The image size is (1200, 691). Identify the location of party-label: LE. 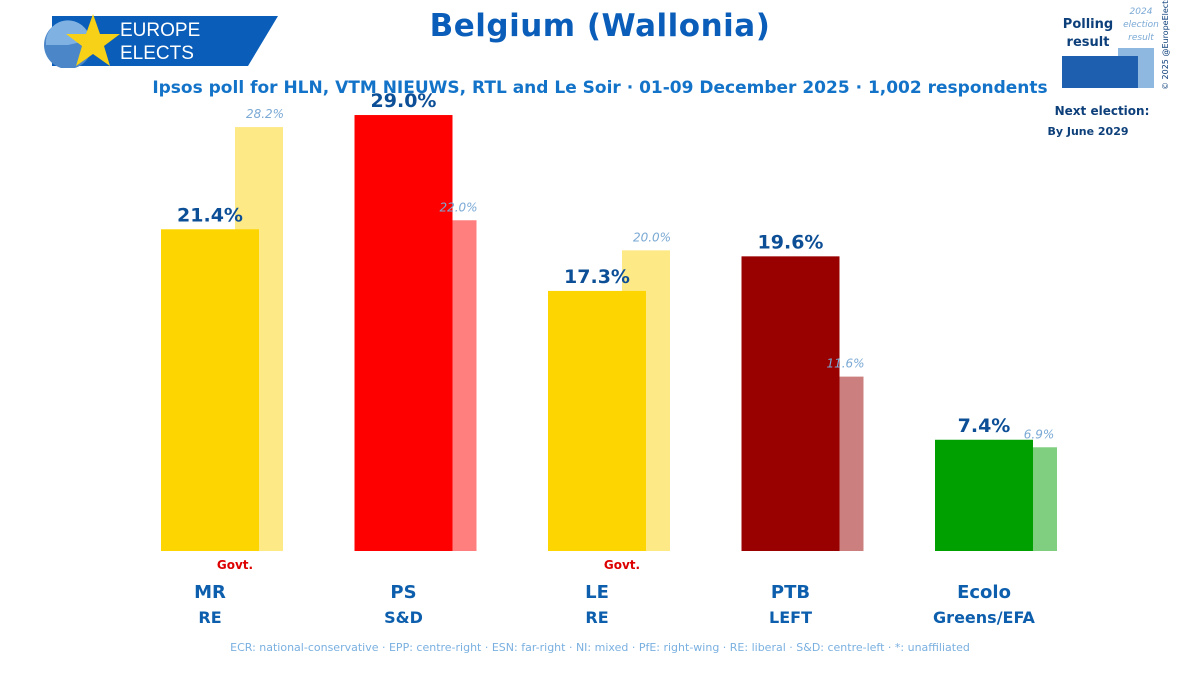
(597, 592).